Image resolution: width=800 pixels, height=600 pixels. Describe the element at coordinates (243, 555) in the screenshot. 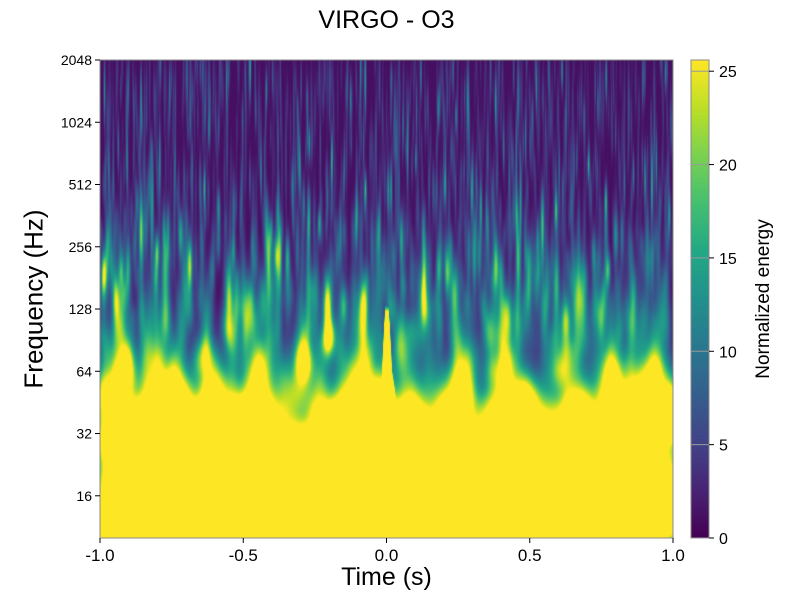

I see `x-tick-label: -0.5` at that location.